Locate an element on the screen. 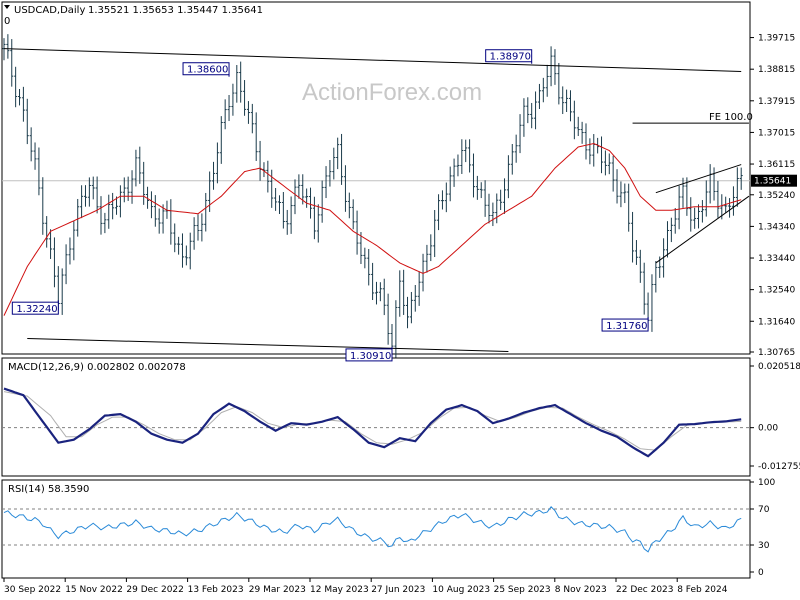 Image resolution: width=800 pixels, height=600 pixels. price-label: 1.38970 is located at coordinates (509, 56).